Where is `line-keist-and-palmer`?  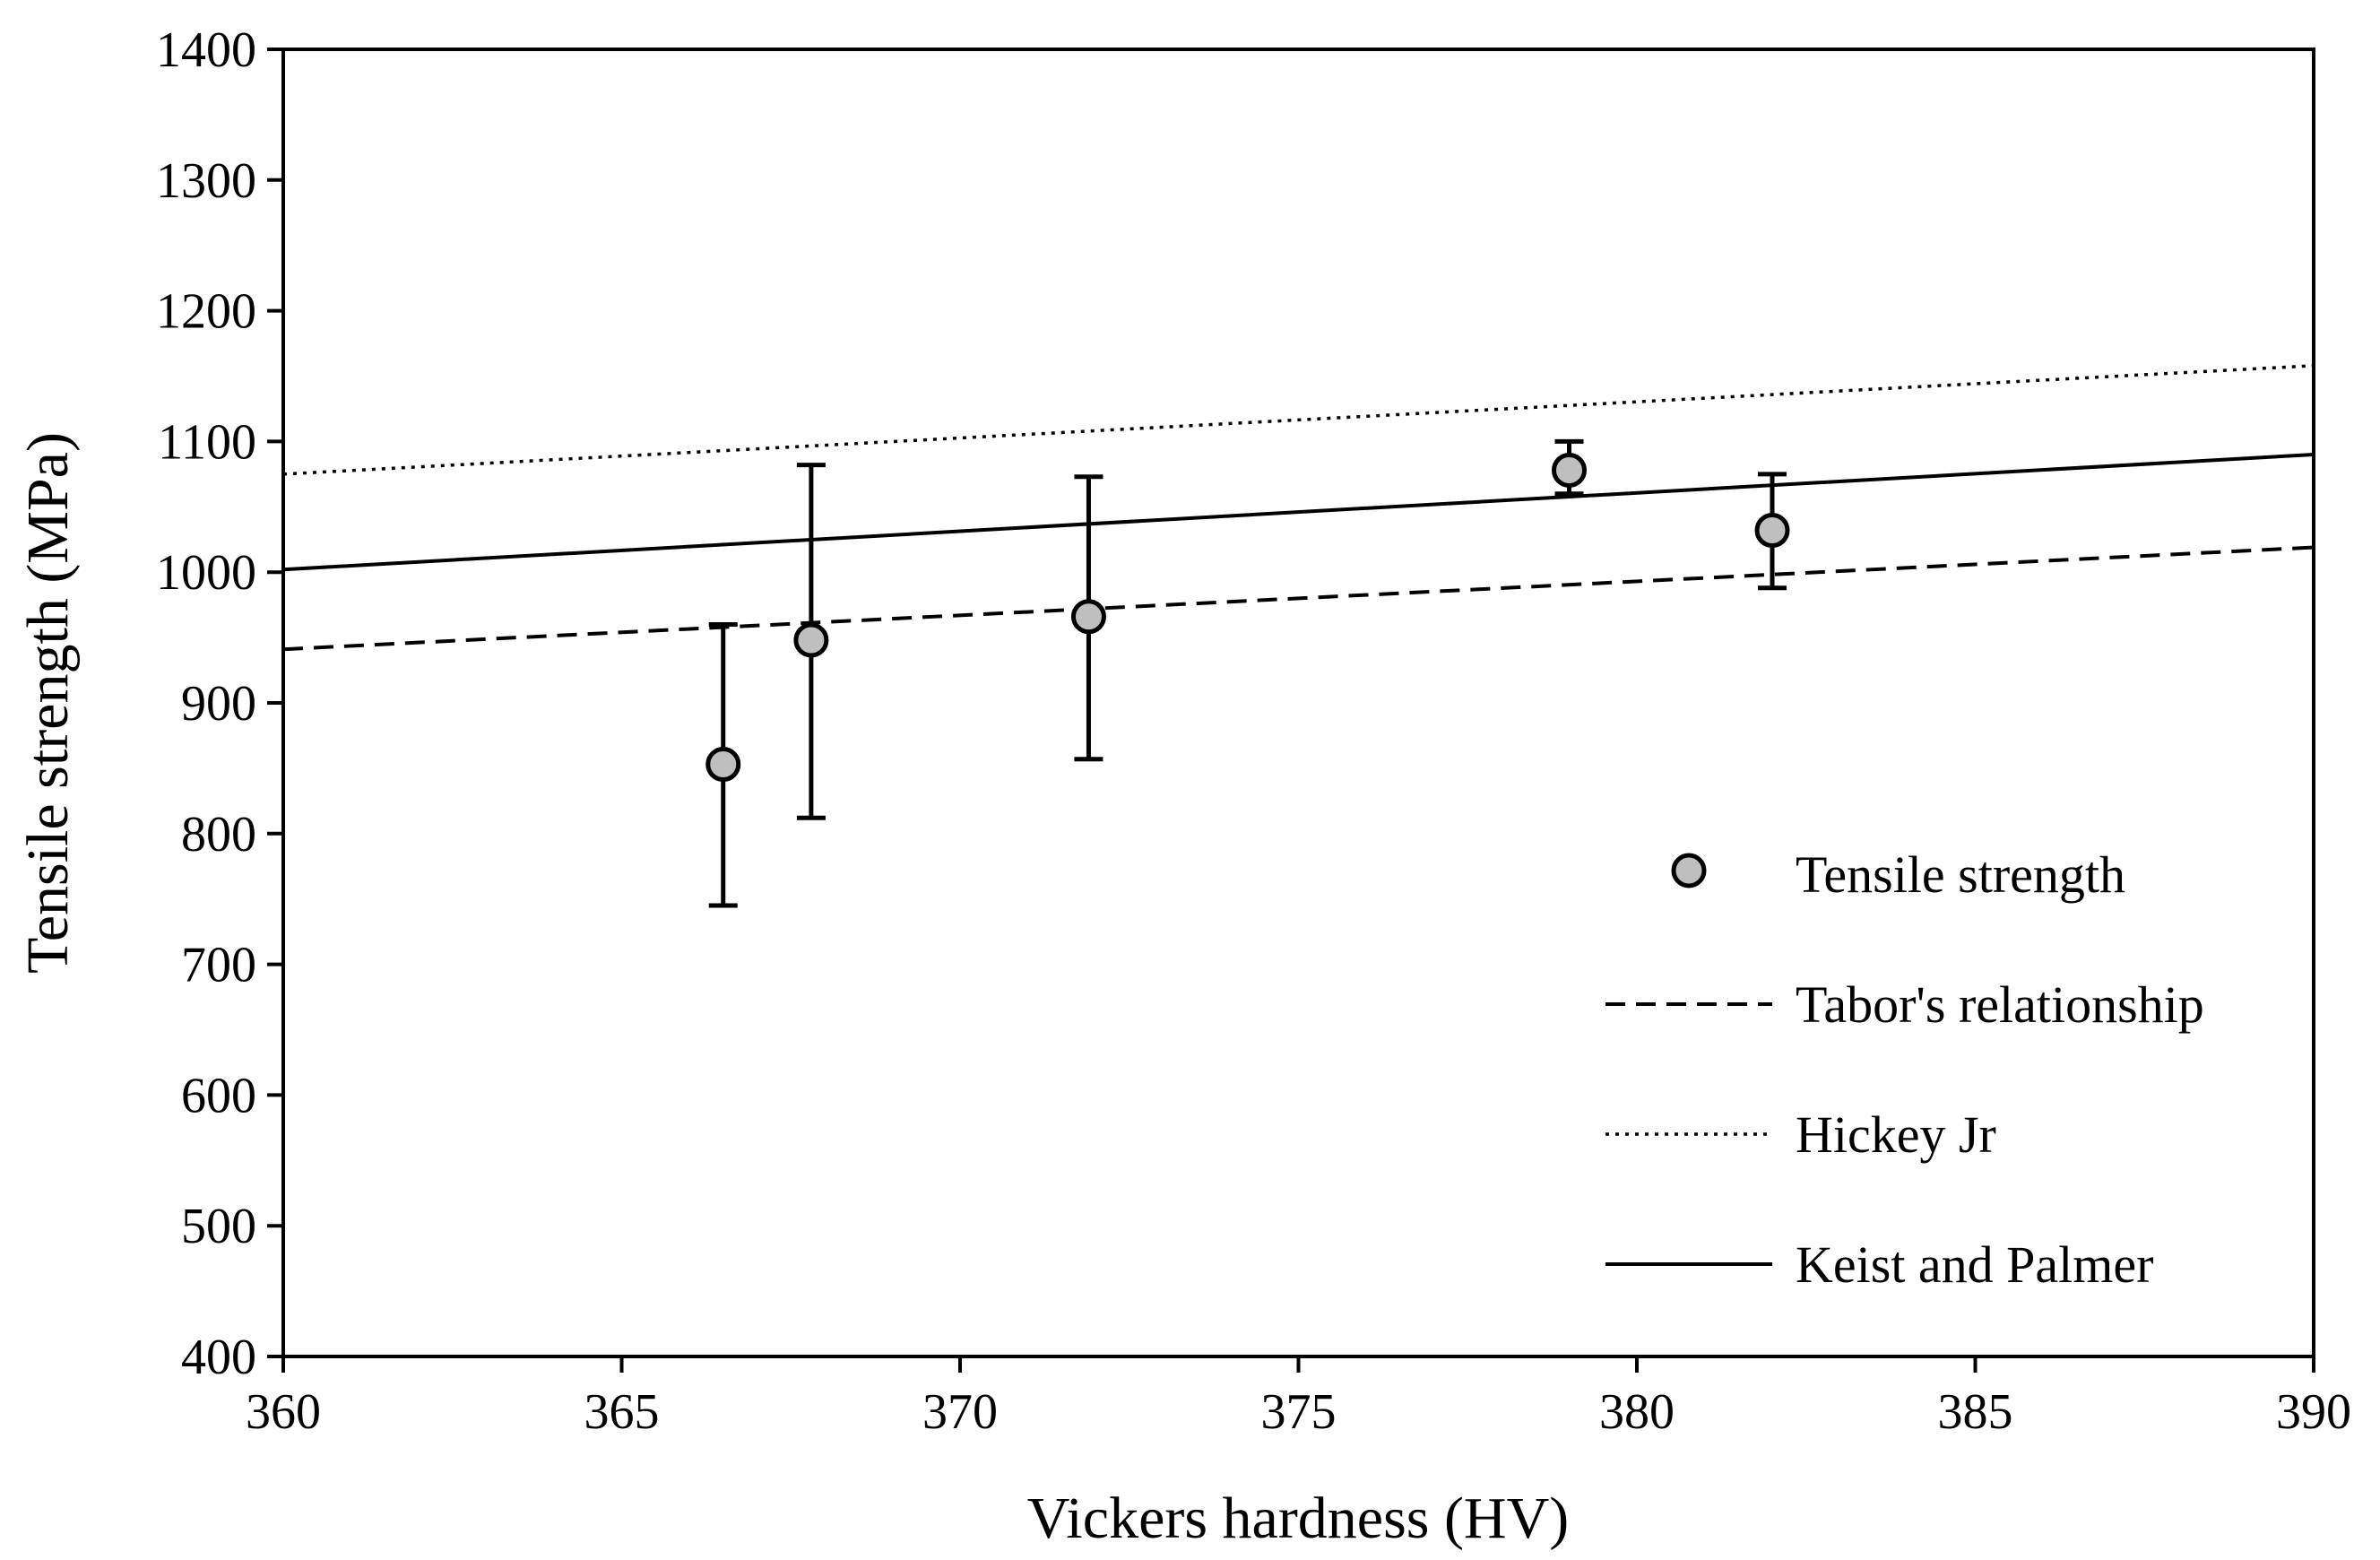
line-keist-and-palmer is located at coordinates (1299, 512).